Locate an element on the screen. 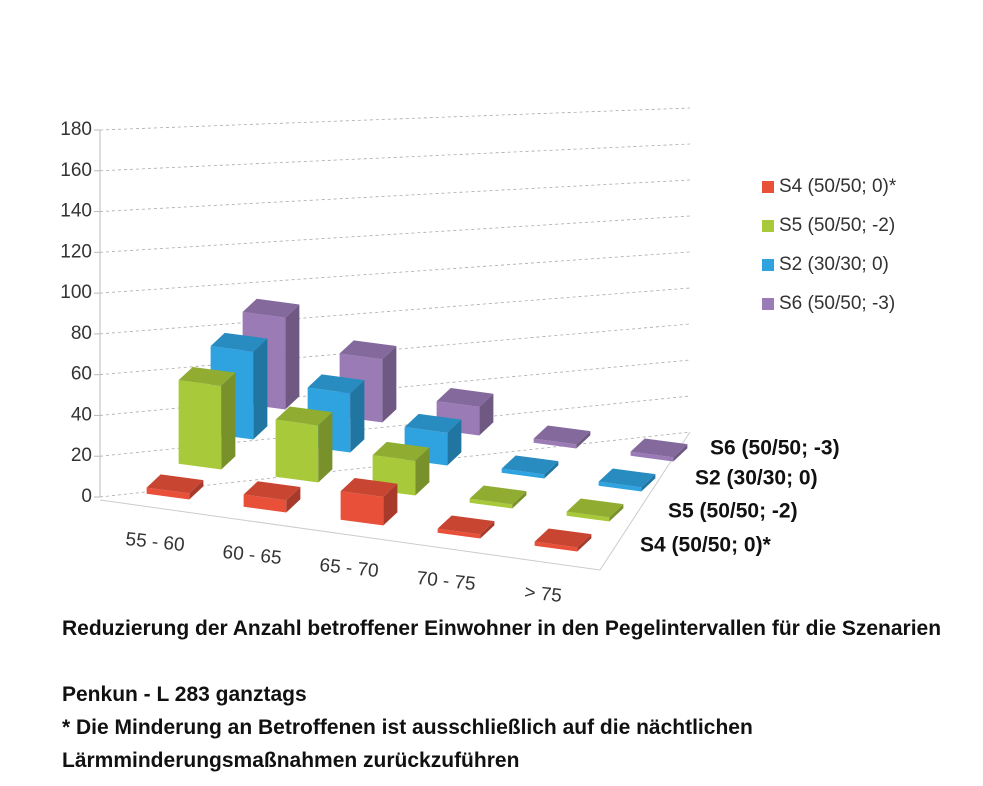 The width and height of the screenshot is (983, 786). y-tick-label: 100 is located at coordinates (76, 292).